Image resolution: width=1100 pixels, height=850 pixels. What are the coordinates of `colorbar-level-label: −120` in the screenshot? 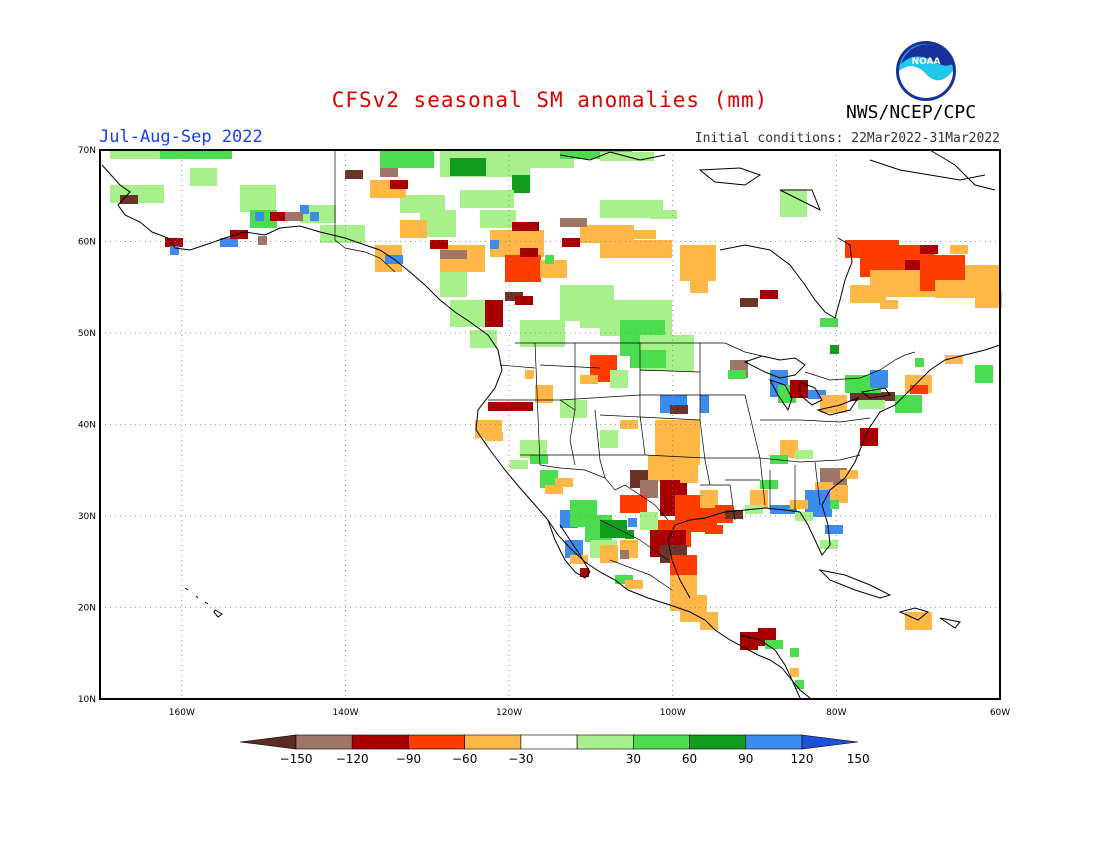 It's located at (352, 759).